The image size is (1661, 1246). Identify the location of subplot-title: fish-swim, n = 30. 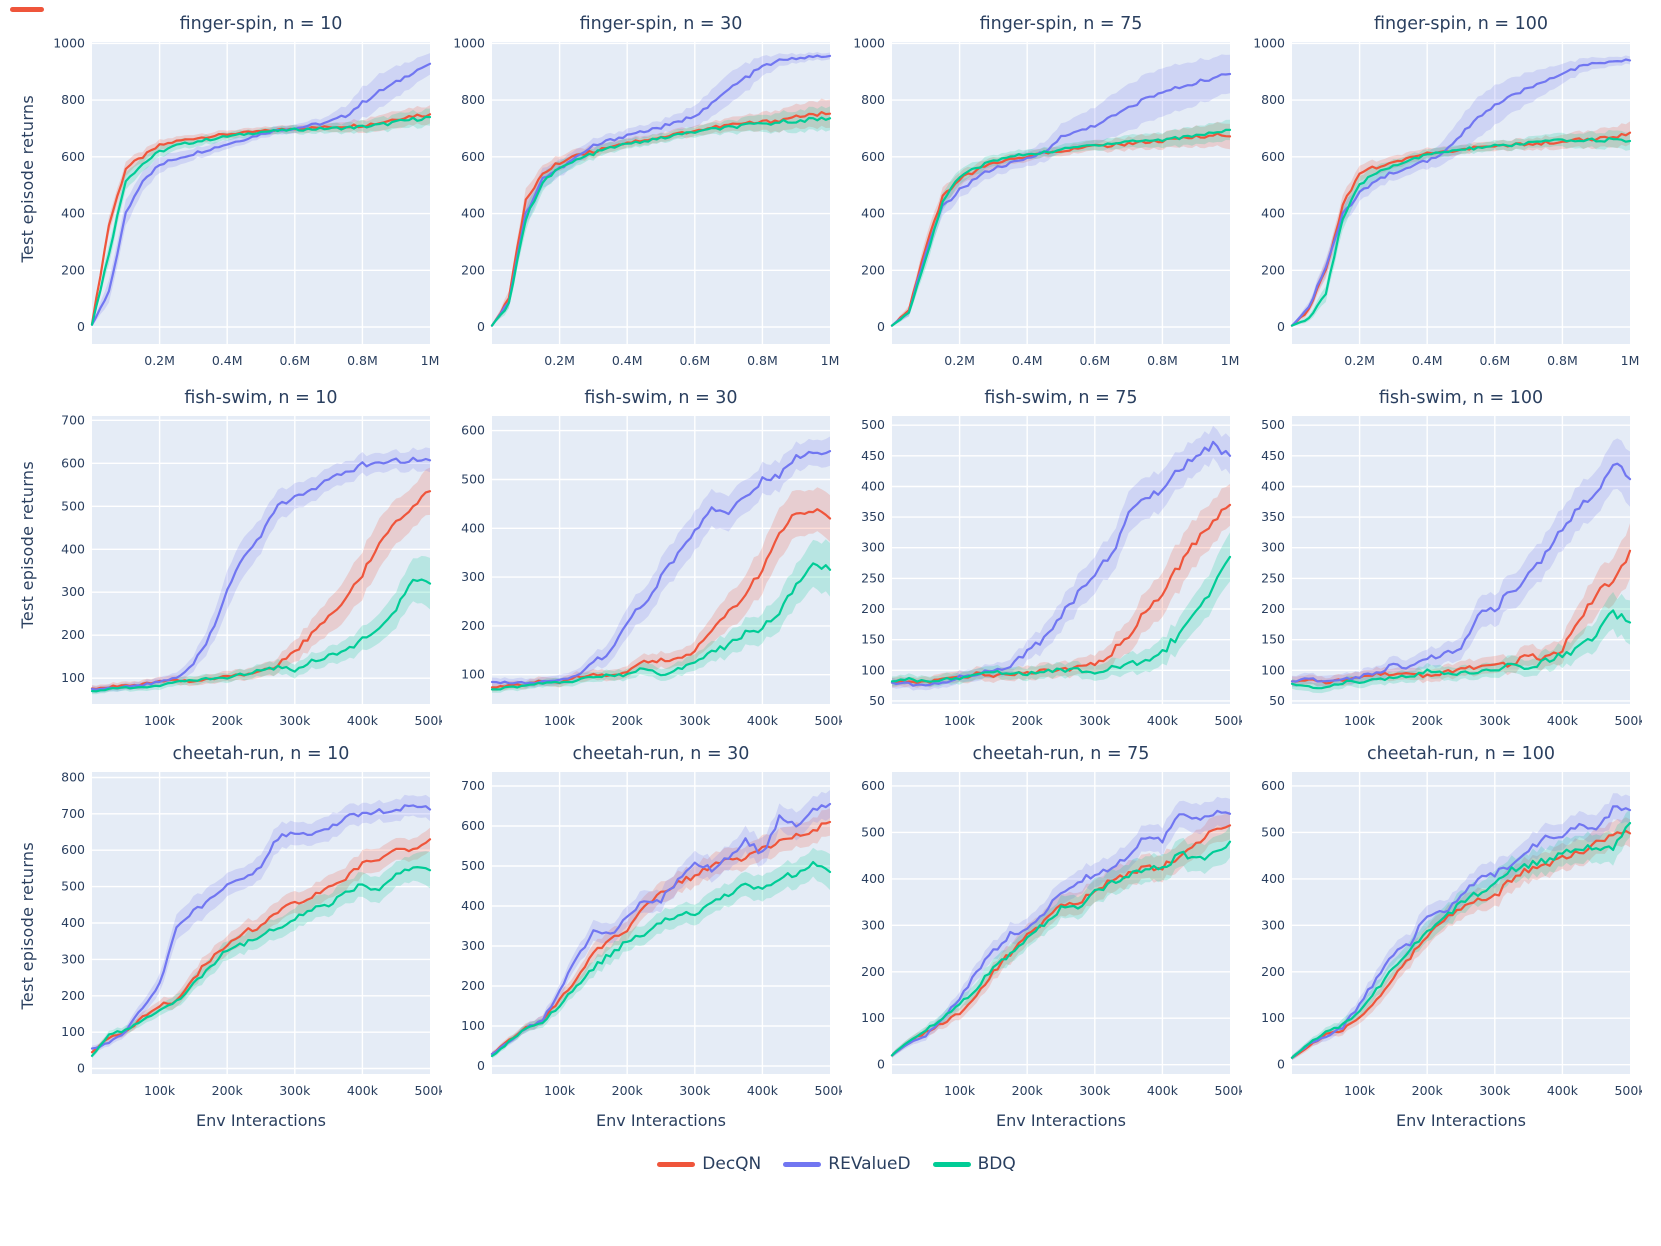
(660, 398).